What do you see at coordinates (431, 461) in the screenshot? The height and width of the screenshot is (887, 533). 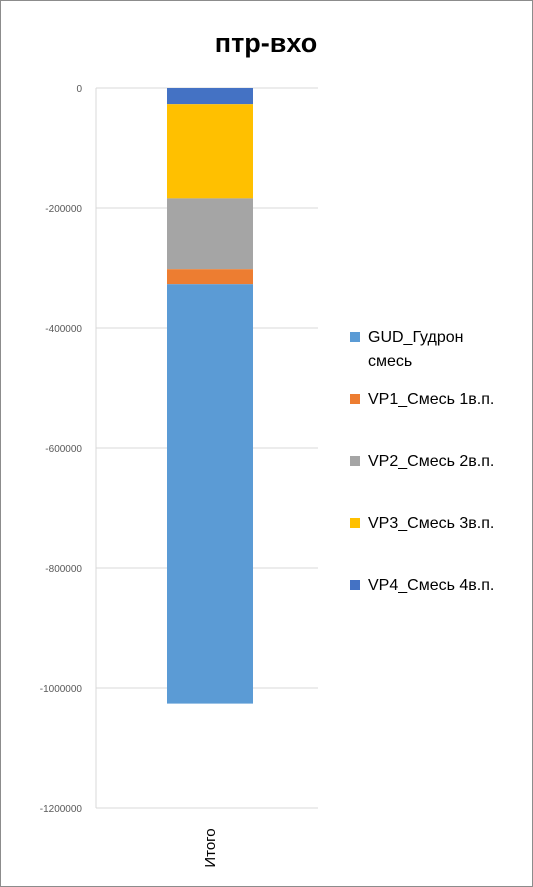 I see `legend-label: VP2_Смесь 2в.п.` at bounding box center [431, 461].